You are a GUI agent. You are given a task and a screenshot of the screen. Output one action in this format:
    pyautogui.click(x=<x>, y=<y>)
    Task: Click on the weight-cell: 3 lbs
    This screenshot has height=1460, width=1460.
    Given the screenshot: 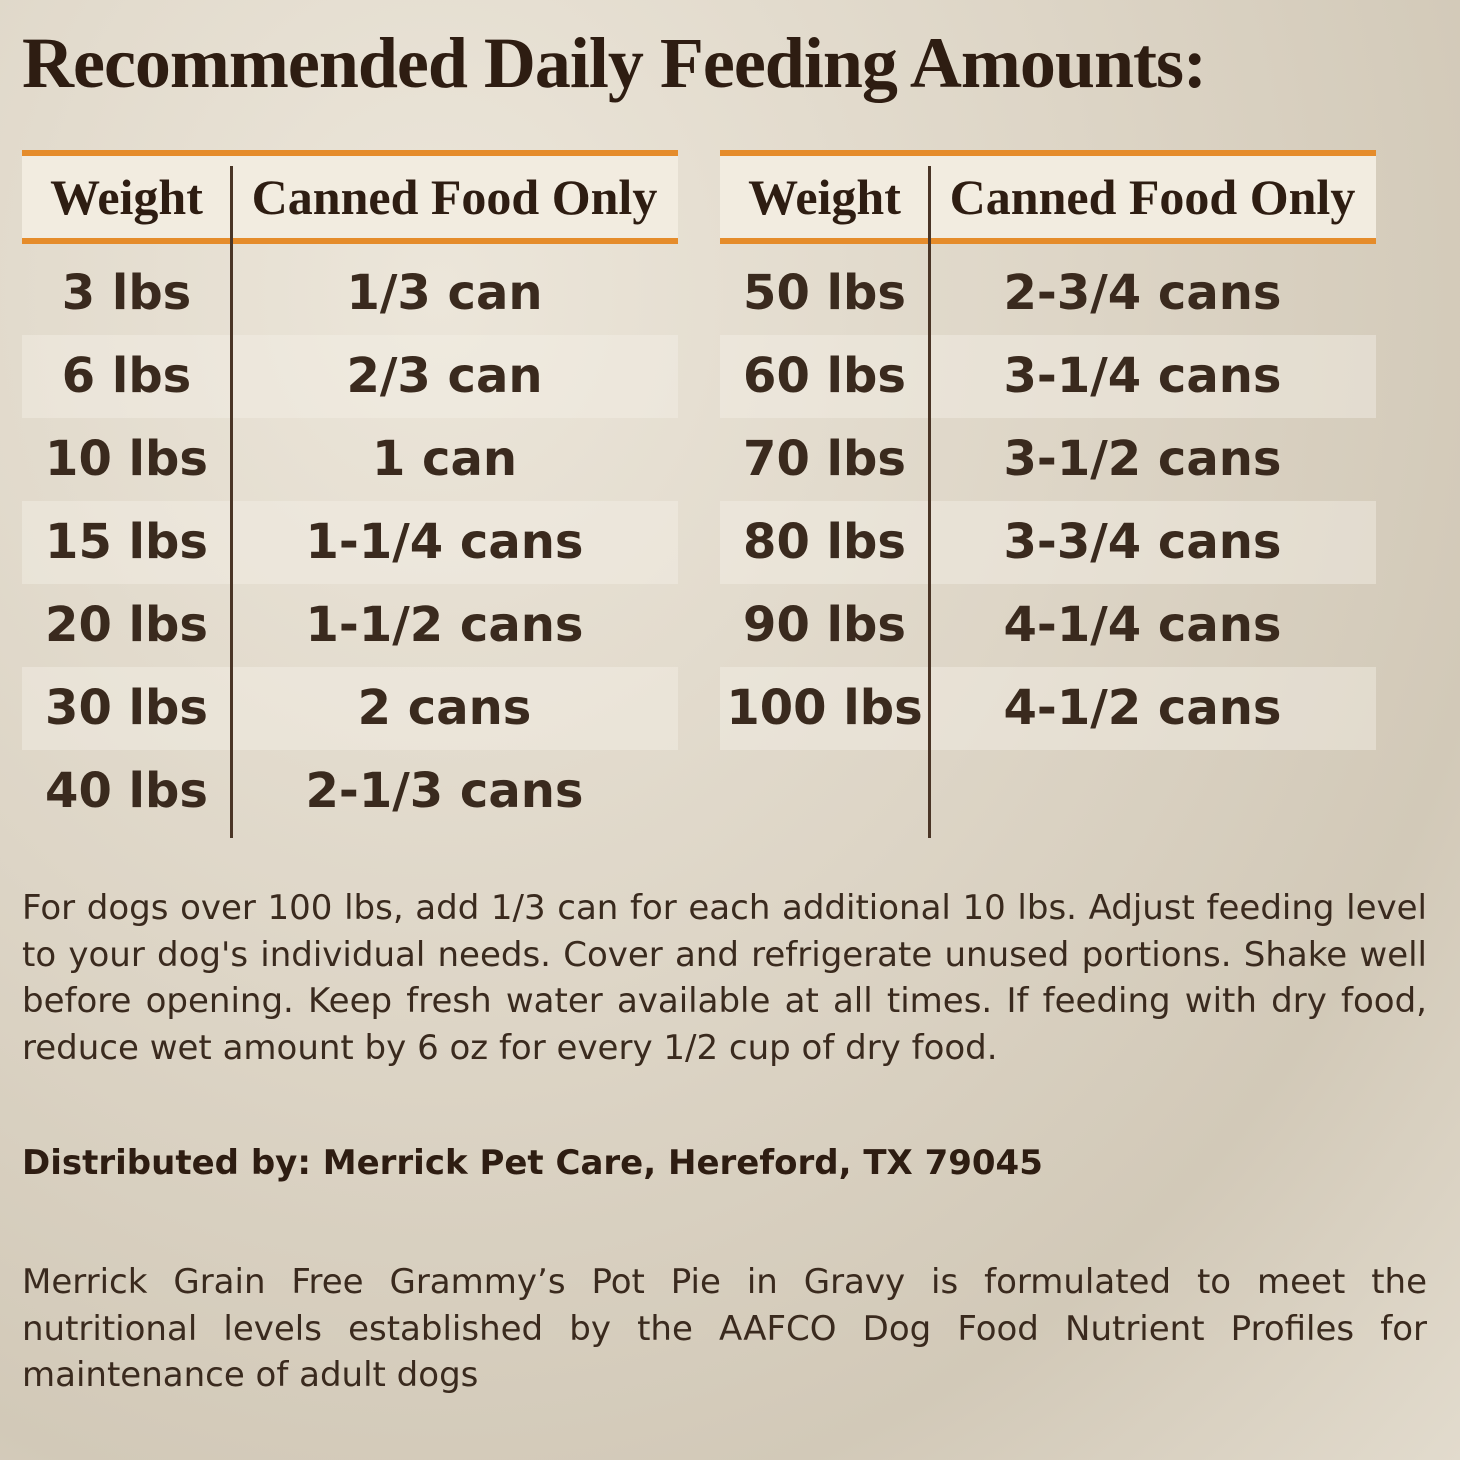 What is the action you would take?
    pyautogui.click(x=126, y=293)
    